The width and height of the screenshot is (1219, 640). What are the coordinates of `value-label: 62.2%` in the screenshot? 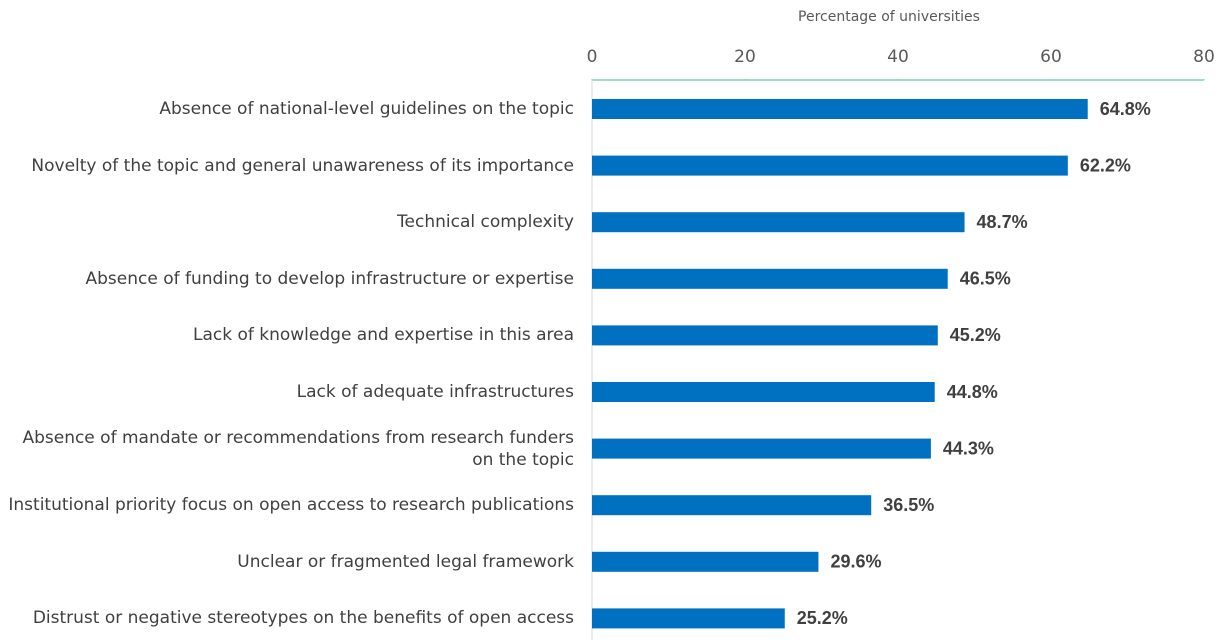 It's located at (1105, 165).